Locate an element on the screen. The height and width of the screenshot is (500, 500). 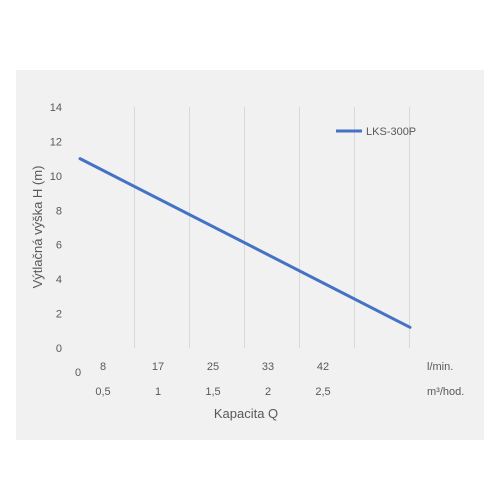
x-tick-label-lmin: 42 is located at coordinates (323, 367).